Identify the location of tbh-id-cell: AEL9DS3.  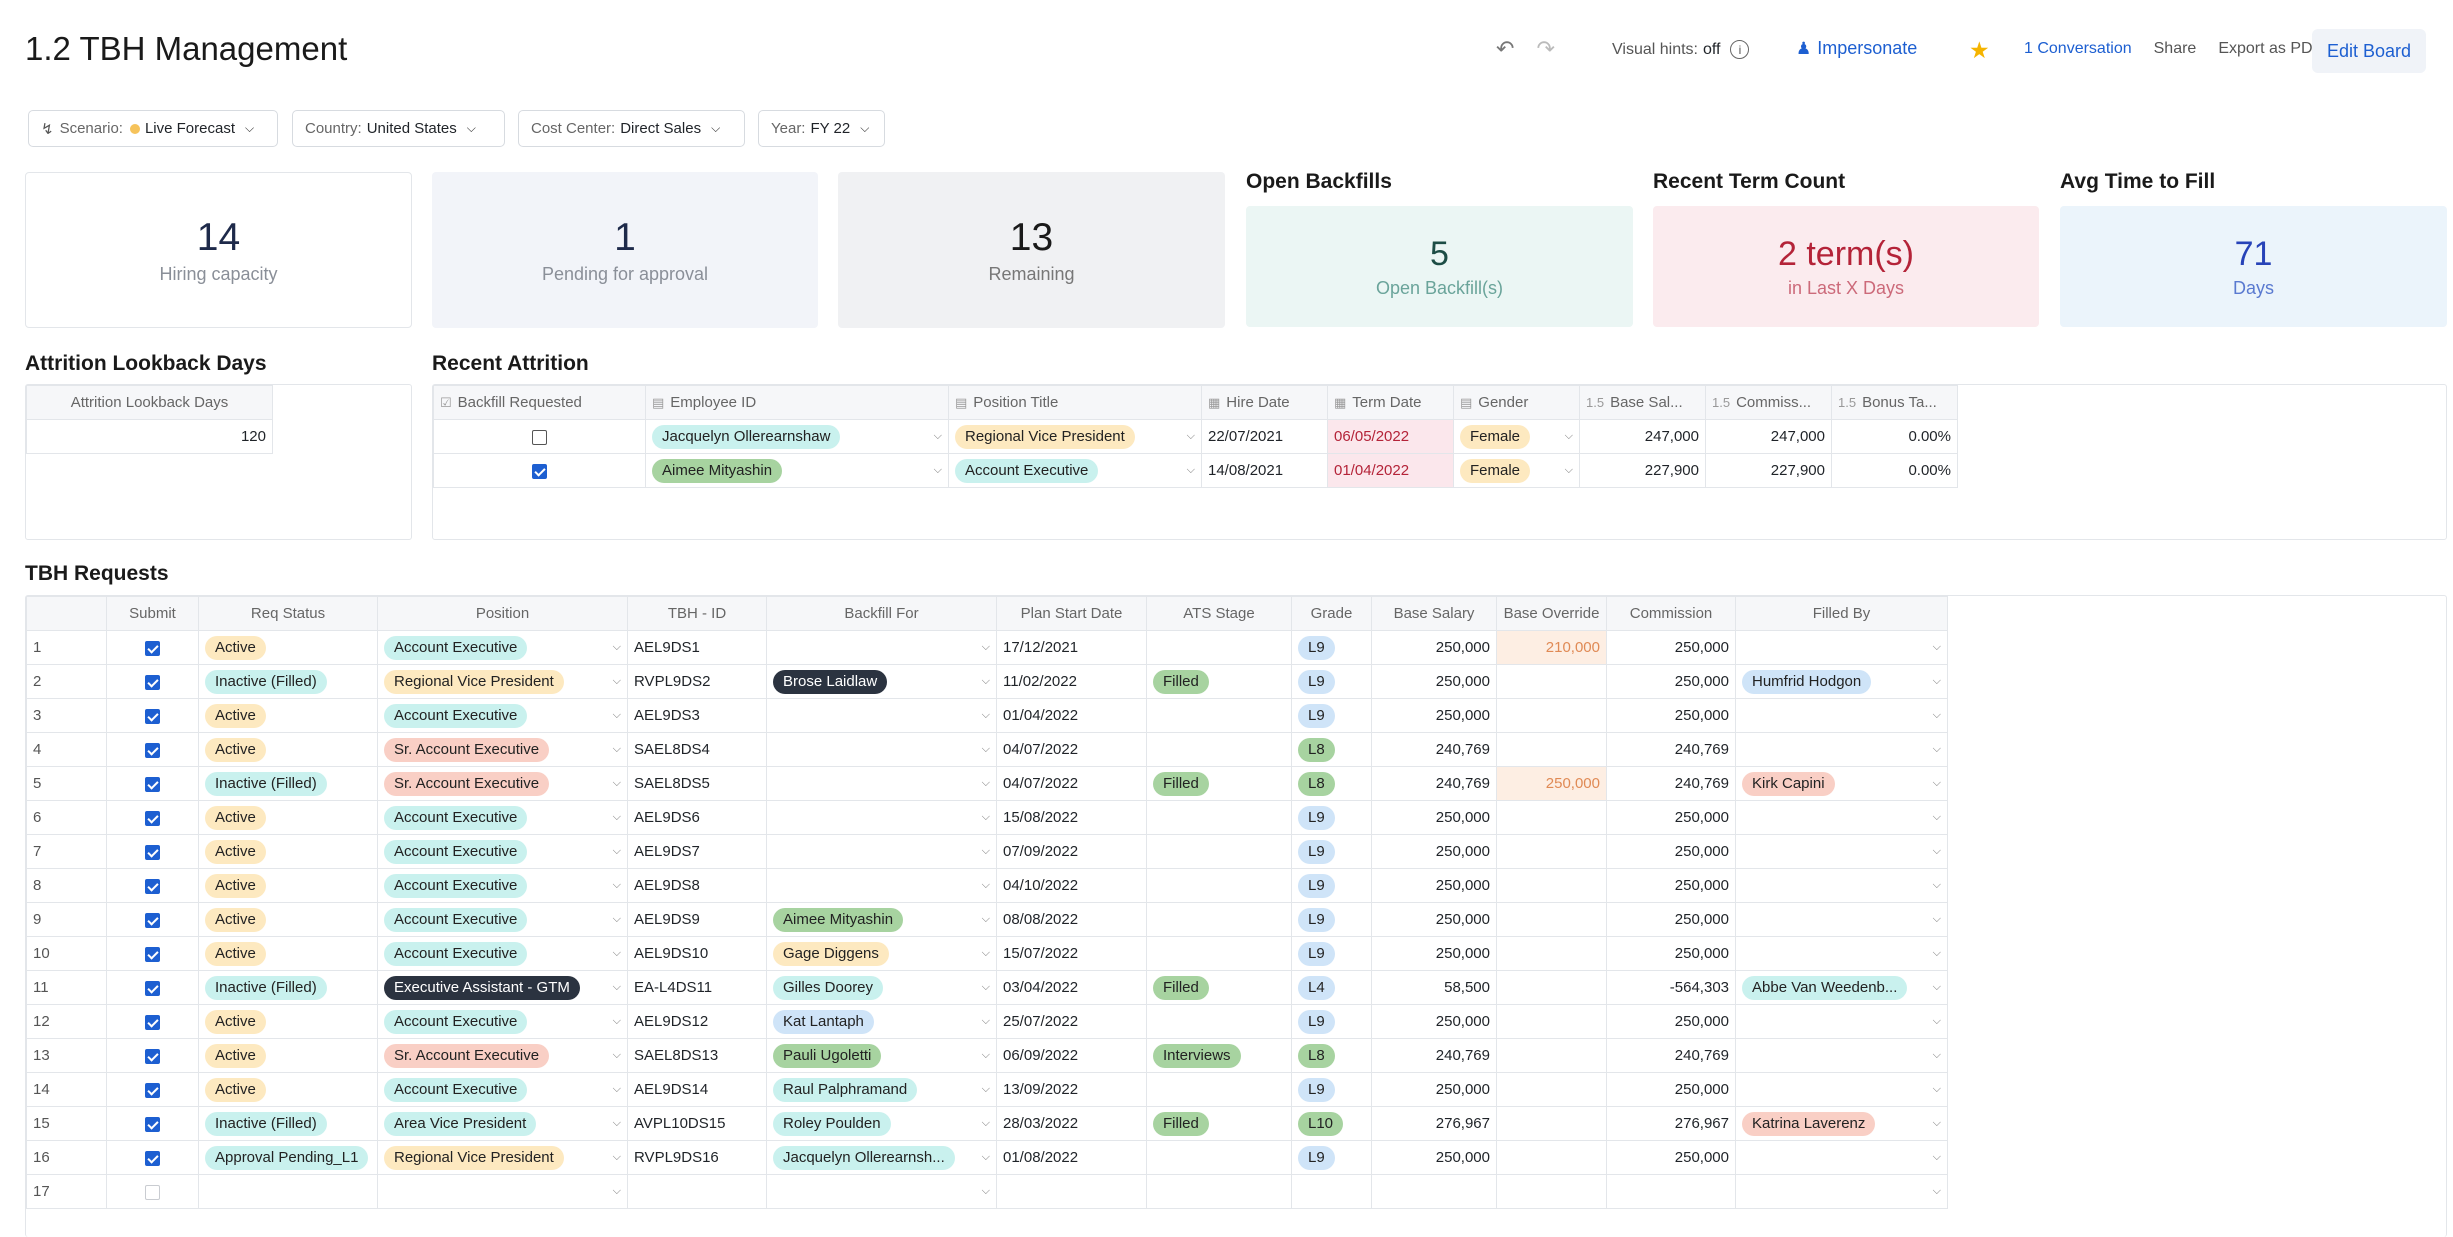
(697, 715).